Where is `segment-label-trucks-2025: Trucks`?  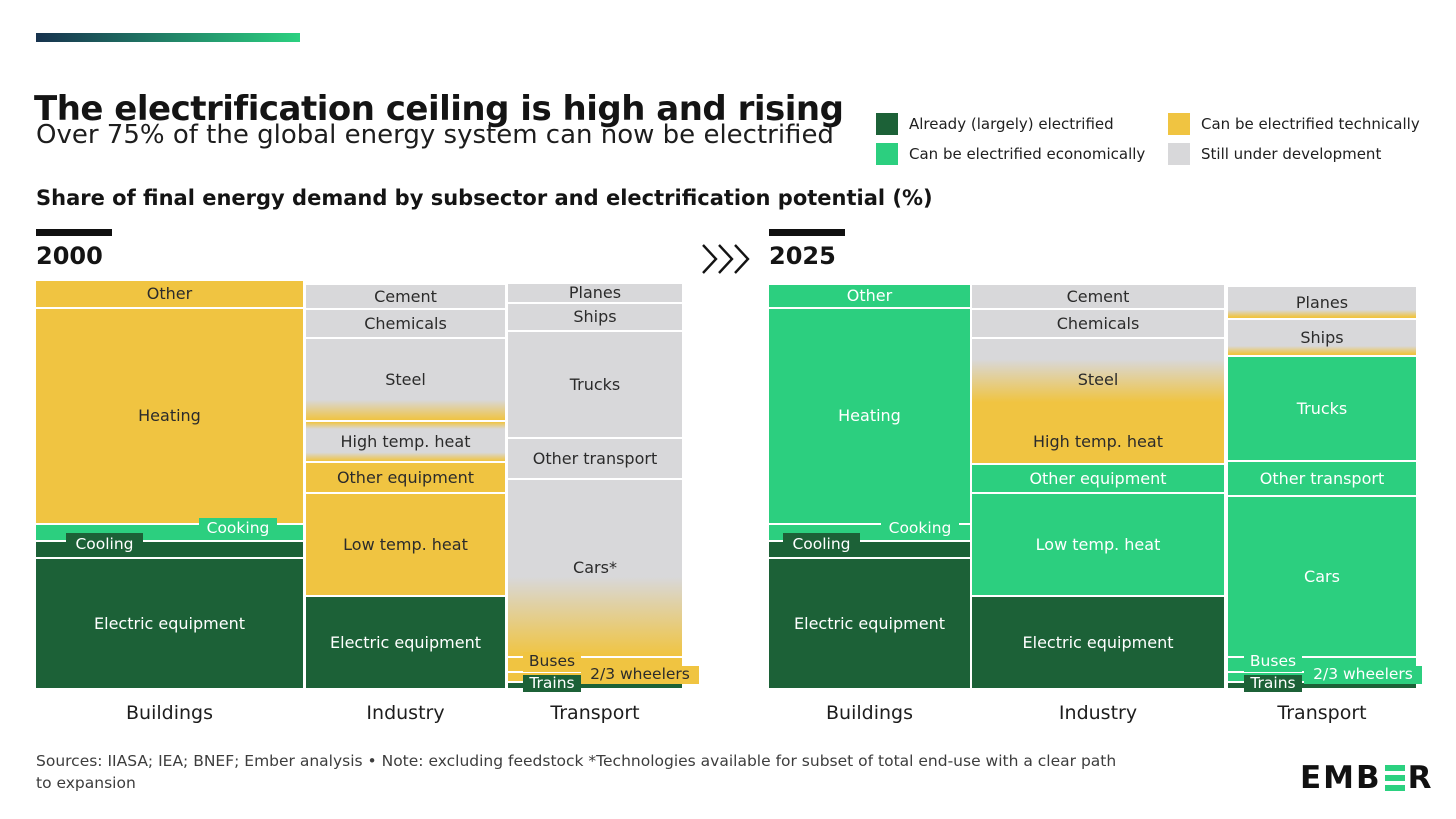
segment-label-trucks-2025: Trucks is located at coordinates (1322, 408).